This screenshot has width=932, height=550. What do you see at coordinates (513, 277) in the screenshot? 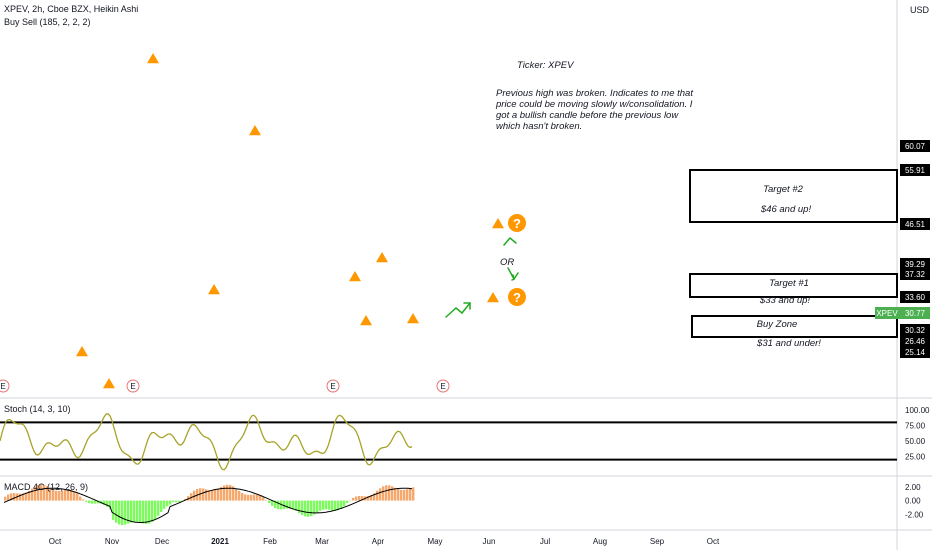
I see `down-arrow-head` at bounding box center [513, 277].